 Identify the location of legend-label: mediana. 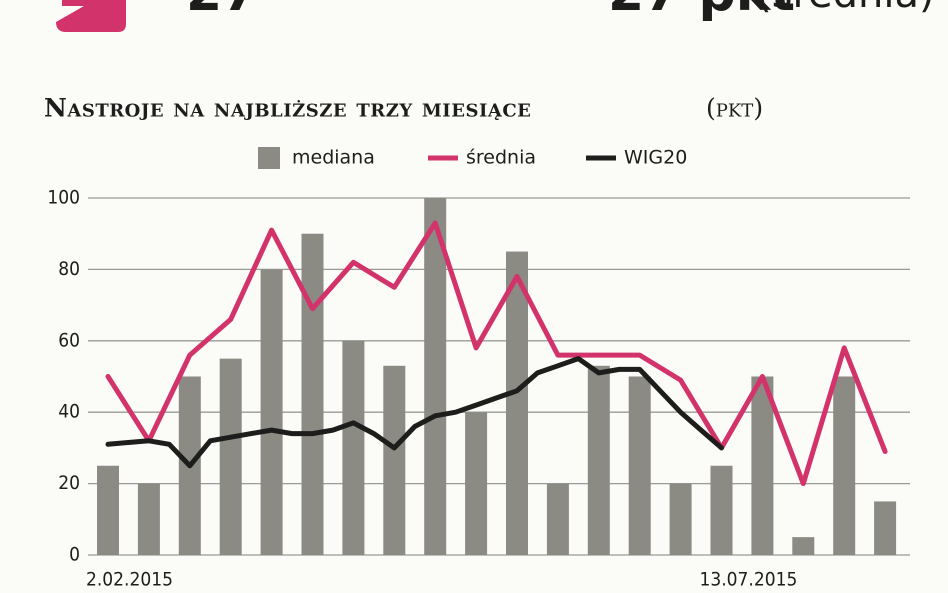
(333, 158).